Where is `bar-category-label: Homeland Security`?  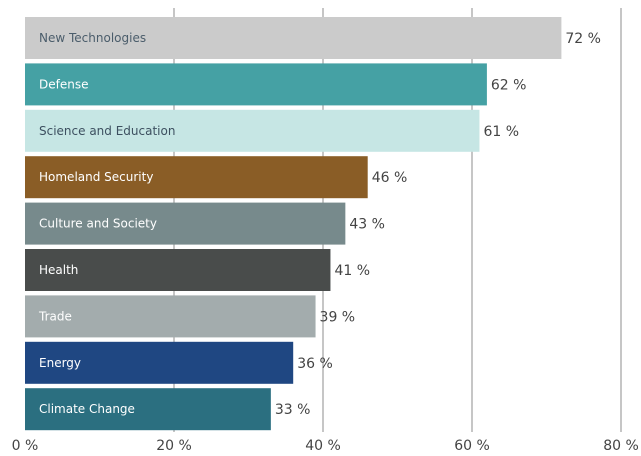 bar-category-label: Homeland Security is located at coordinates (96, 177).